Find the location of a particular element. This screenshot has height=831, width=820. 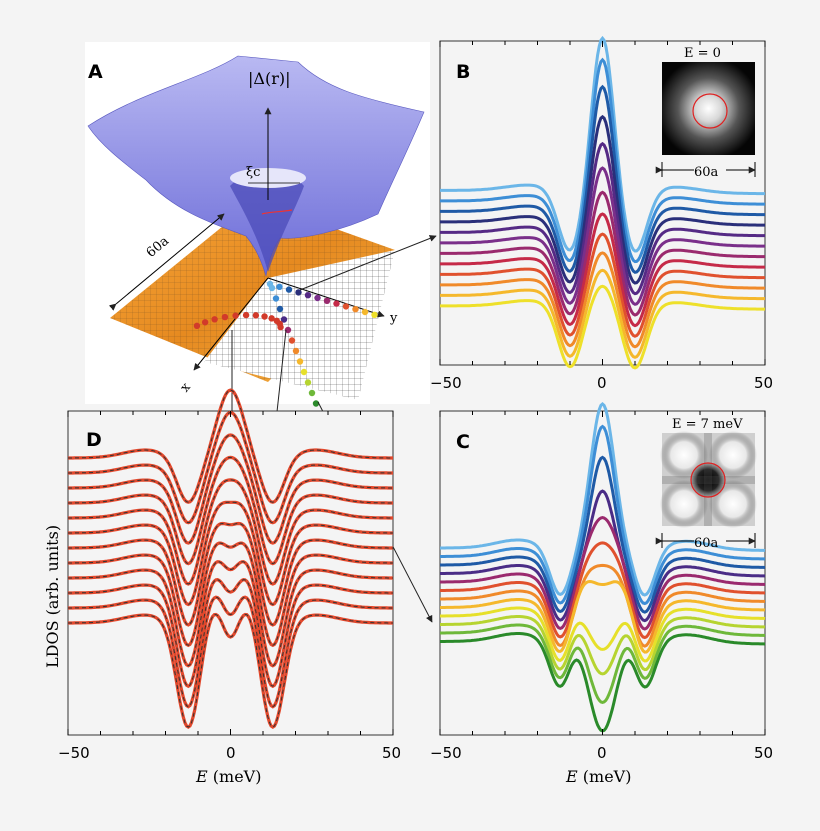

inset-b-scale-label: 60a is located at coordinates (706, 172).